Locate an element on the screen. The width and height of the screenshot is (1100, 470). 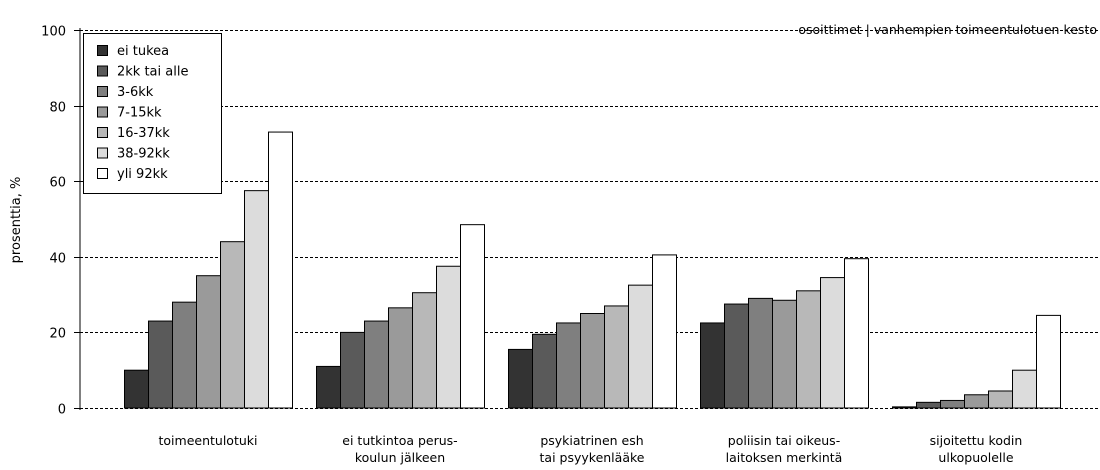
x-tick-label: toimeentulotuki is located at coordinates (208, 440).